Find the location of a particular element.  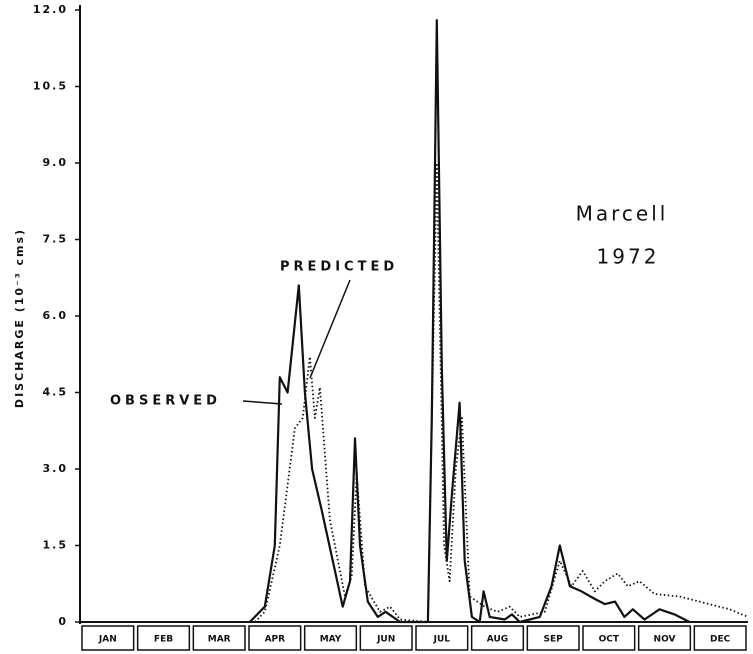

y-tick-label: 12.0 is located at coordinates (50, 9).